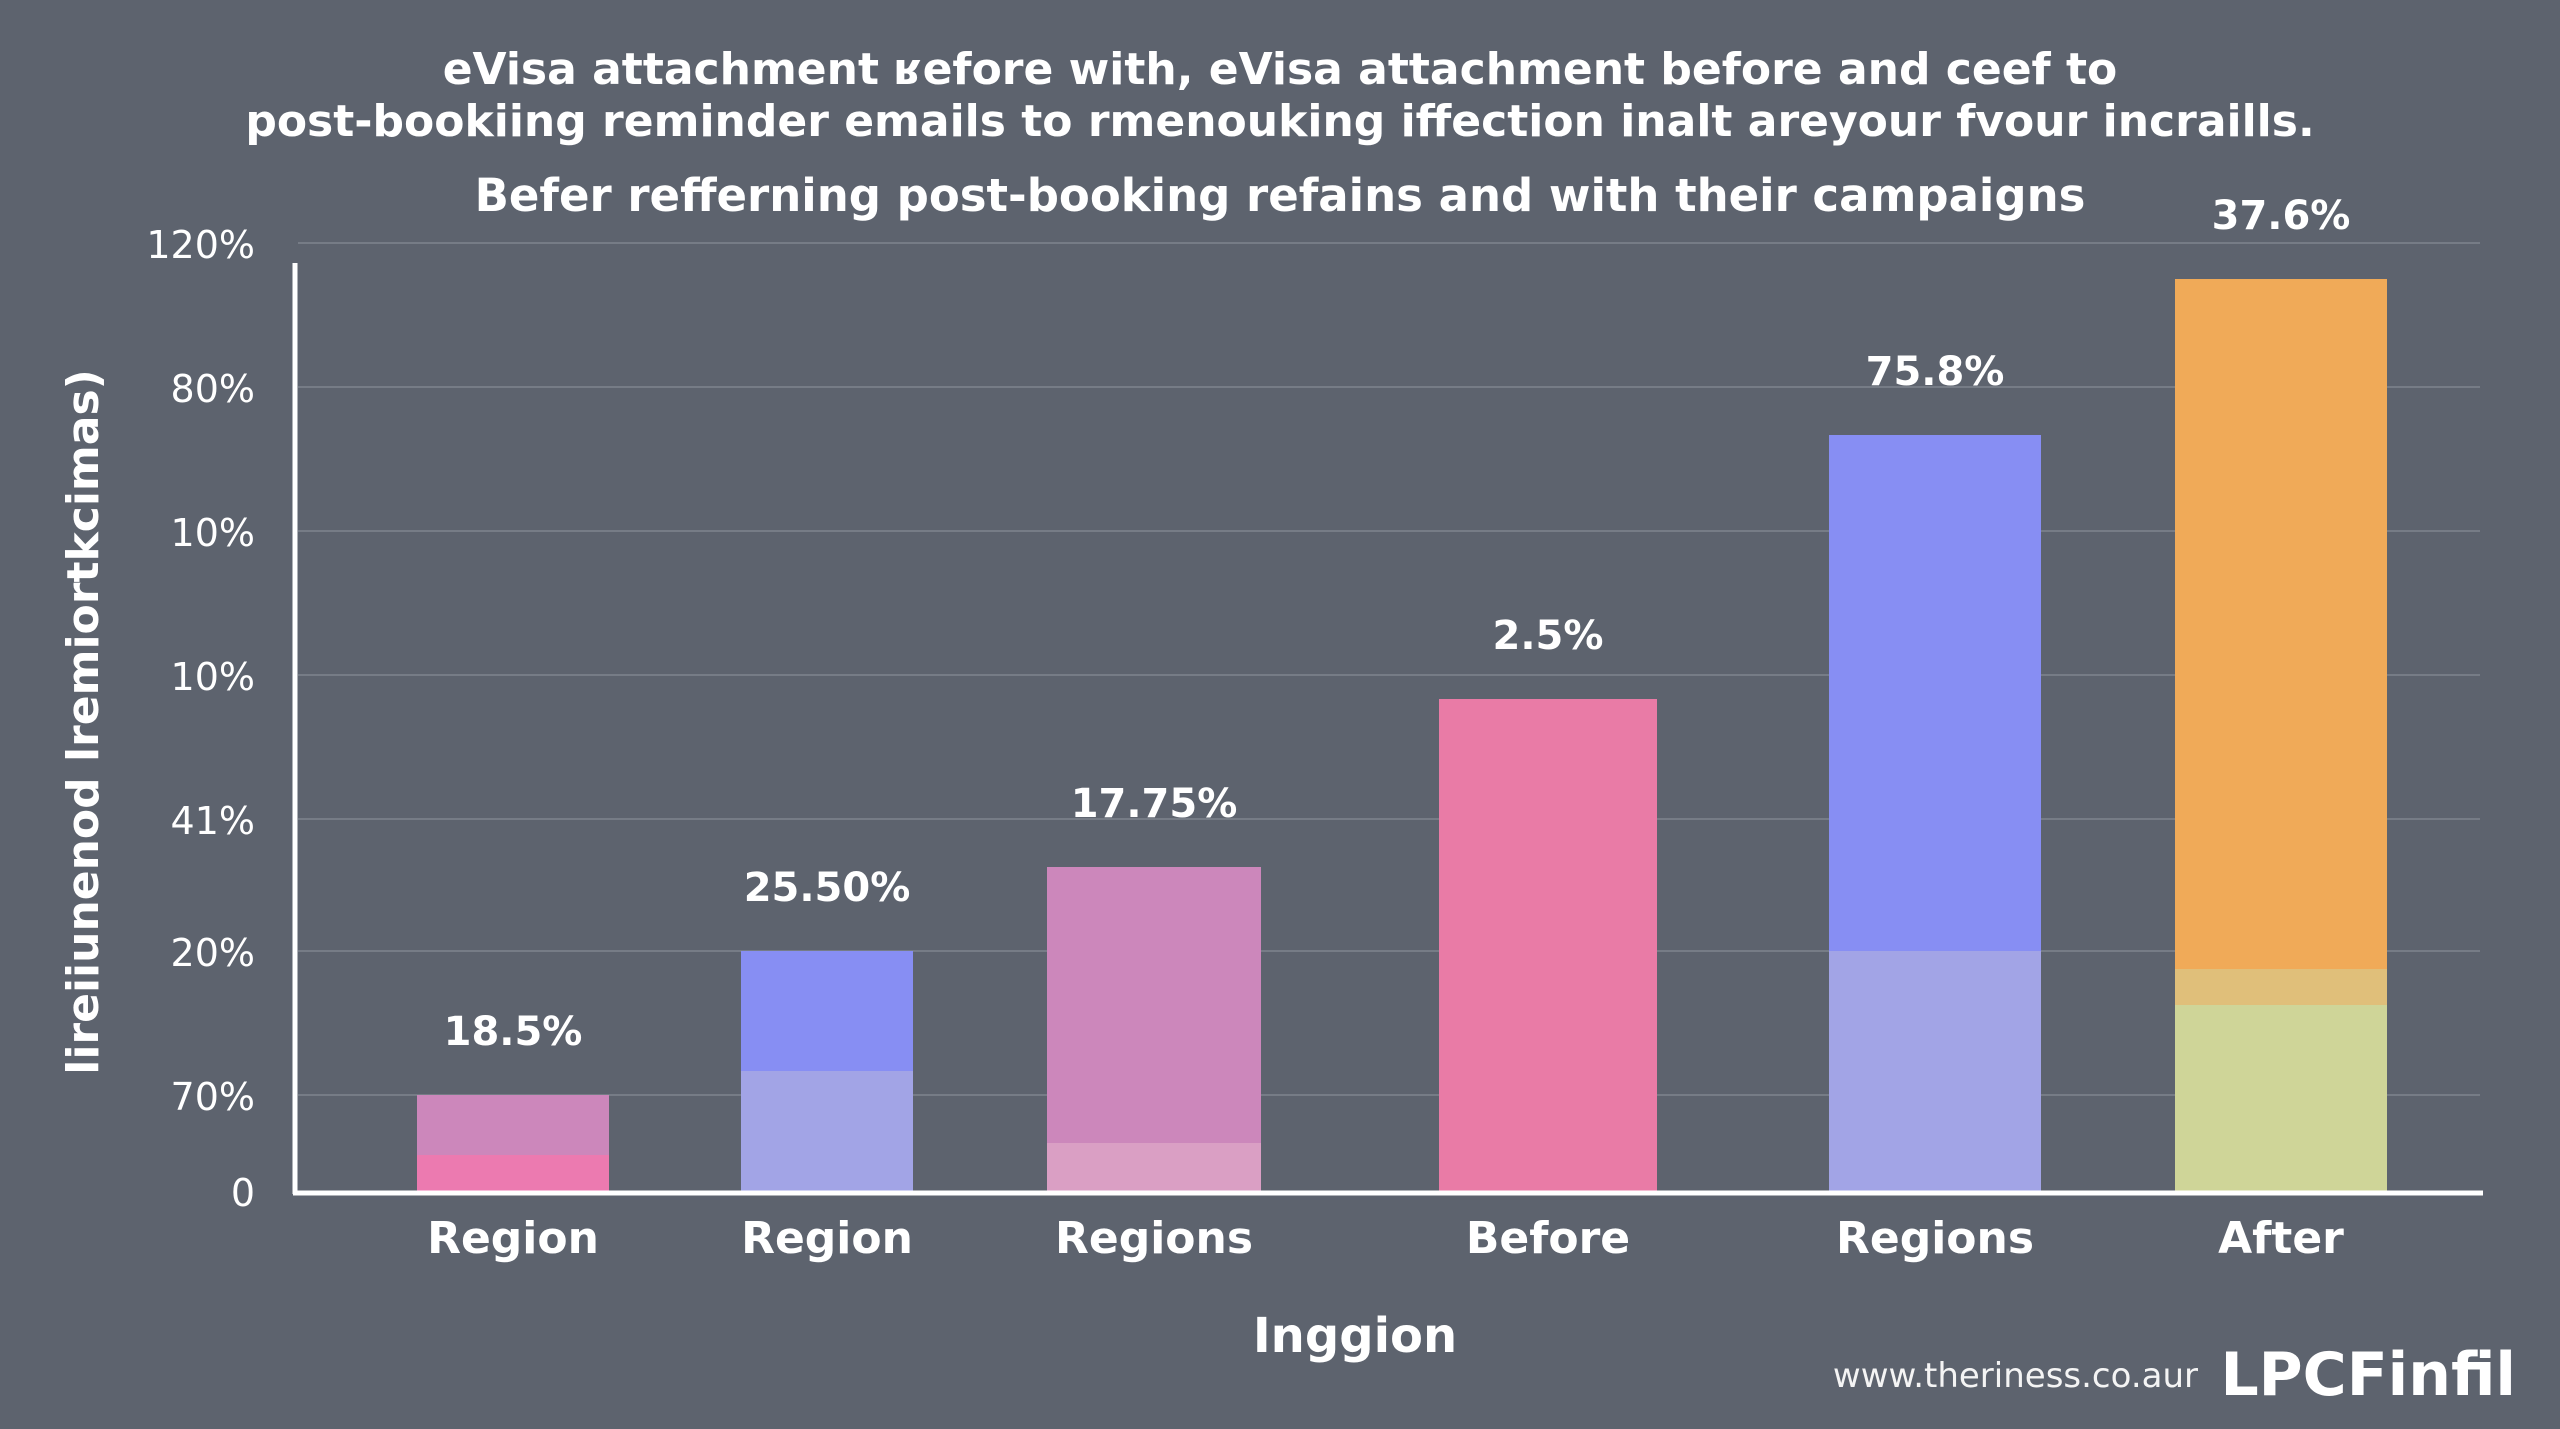 Image resolution: width=2560 pixels, height=1429 pixels. What do you see at coordinates (213, 821) in the screenshot?
I see `y-tick-label: 41%` at bounding box center [213, 821].